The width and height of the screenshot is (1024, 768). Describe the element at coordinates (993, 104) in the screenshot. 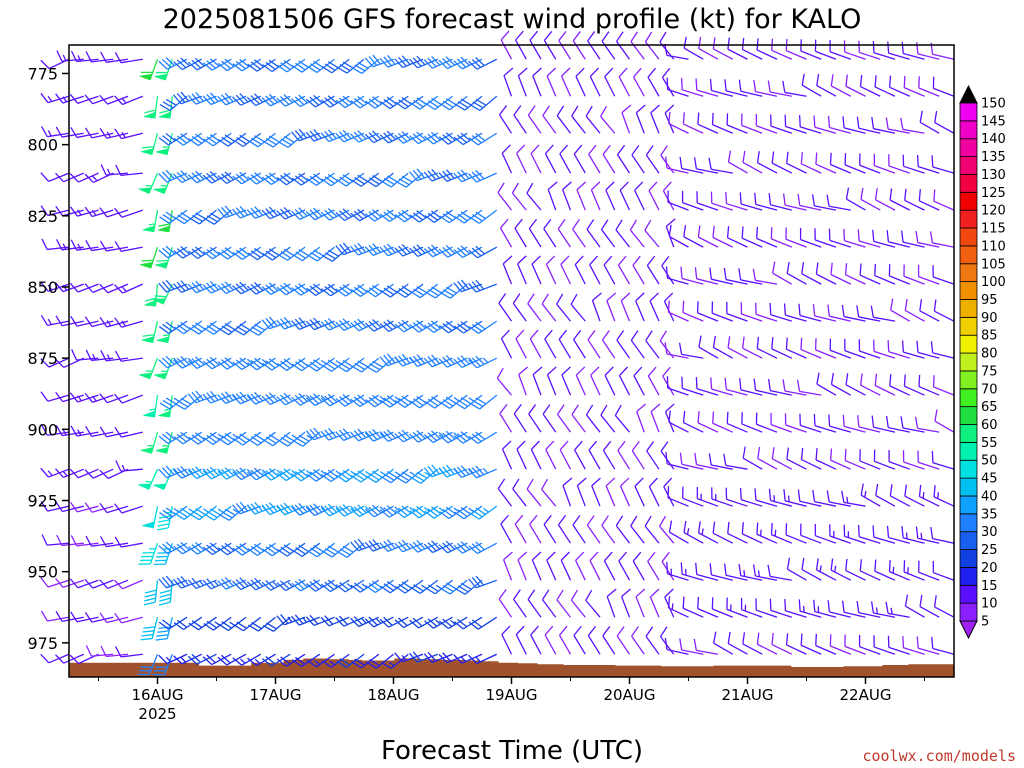

I see `colorbar-label: 150` at that location.